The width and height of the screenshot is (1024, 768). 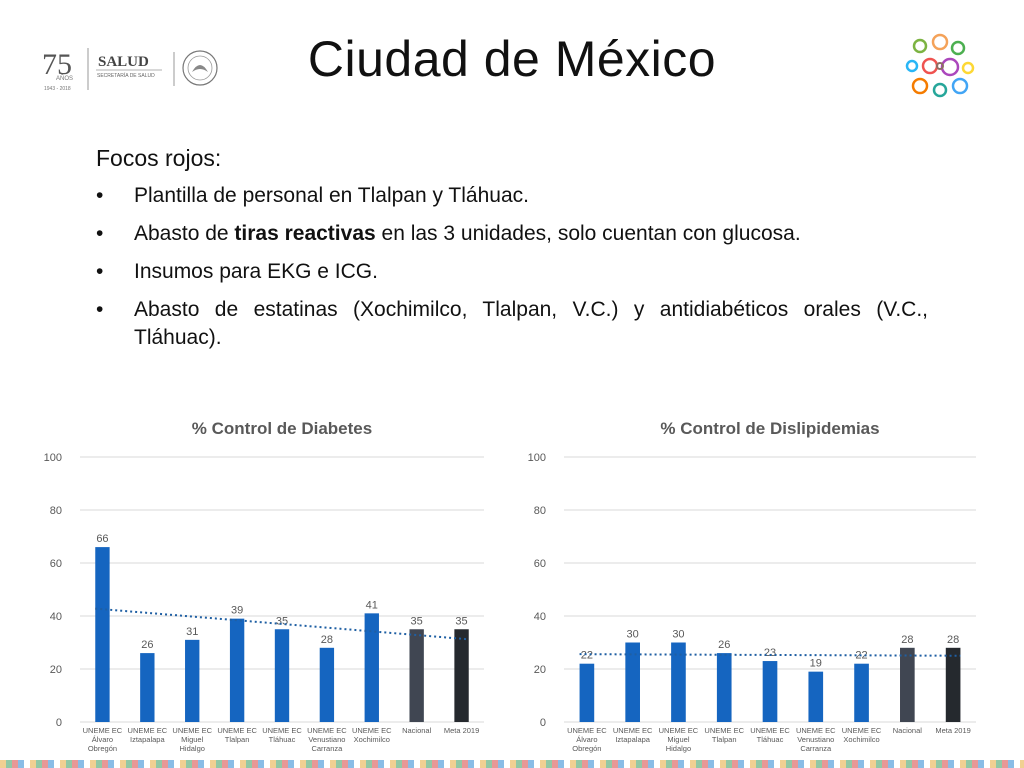 What do you see at coordinates (512, 59) in the screenshot?
I see `slide-title: Ciudad de México` at bounding box center [512, 59].